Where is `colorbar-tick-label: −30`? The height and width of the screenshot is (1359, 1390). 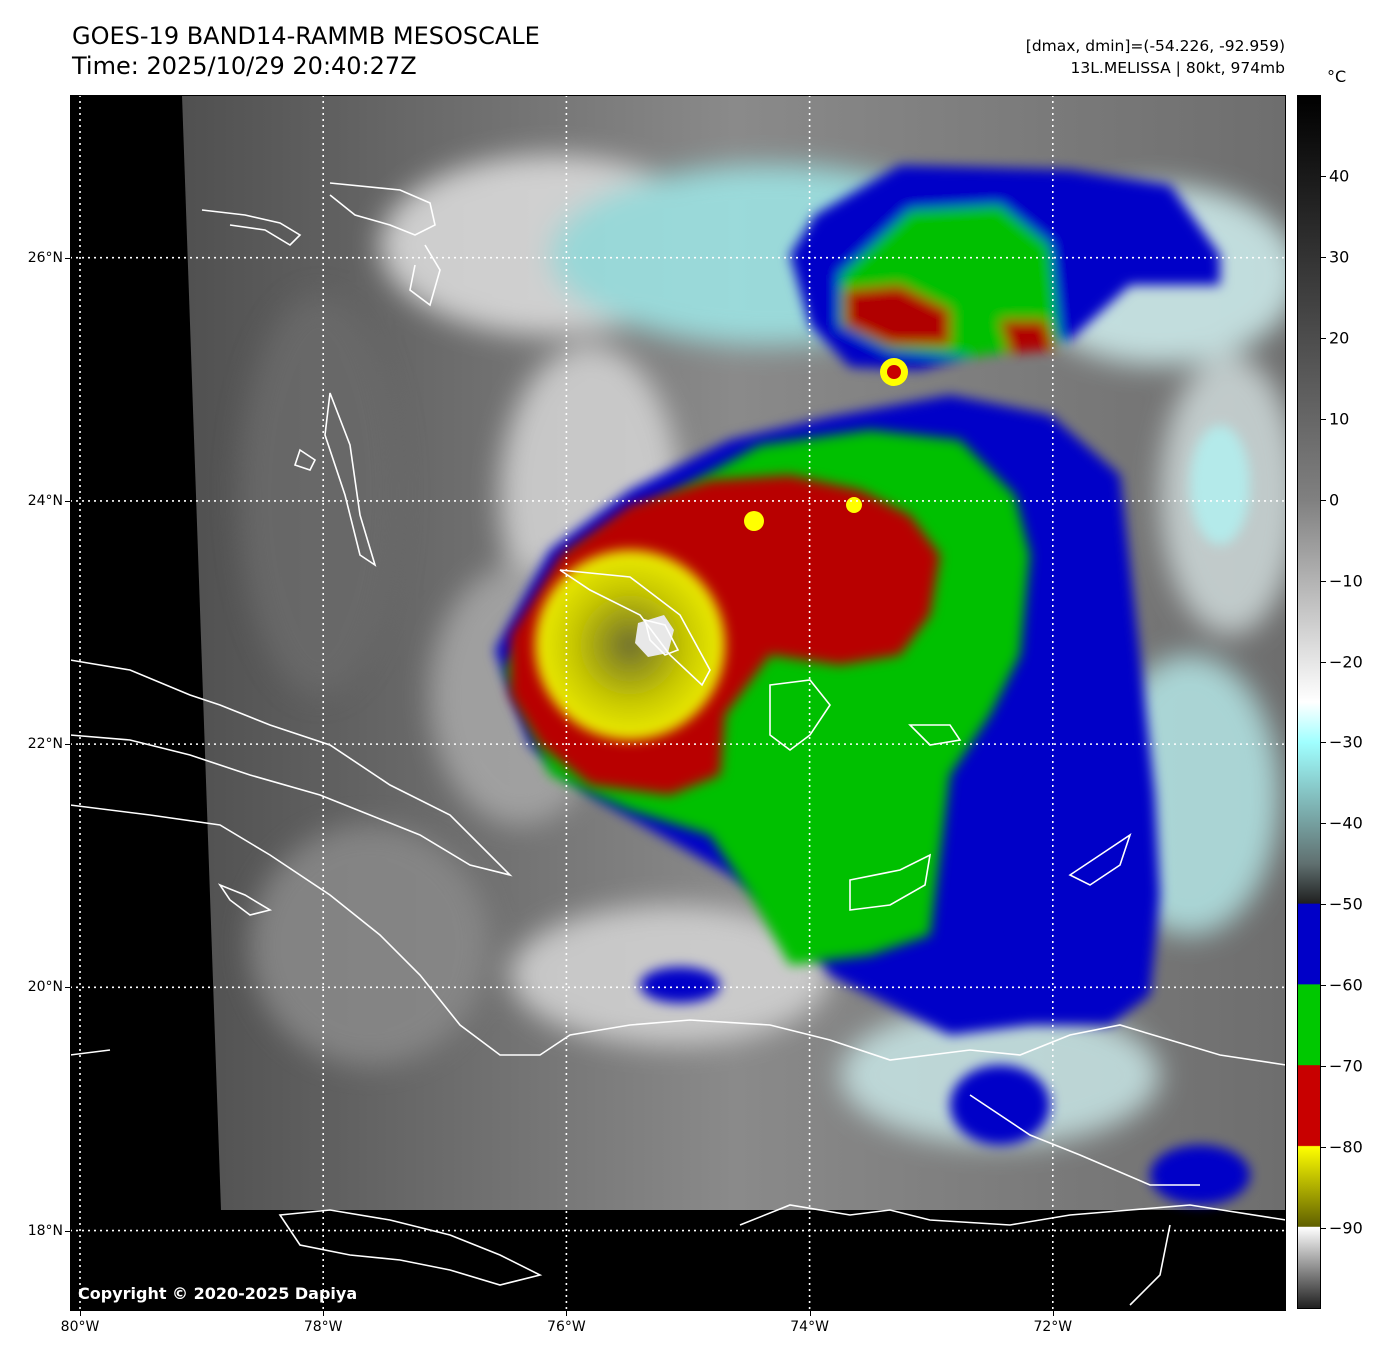 colorbar-tick-label: −30 is located at coordinates (1346, 742).